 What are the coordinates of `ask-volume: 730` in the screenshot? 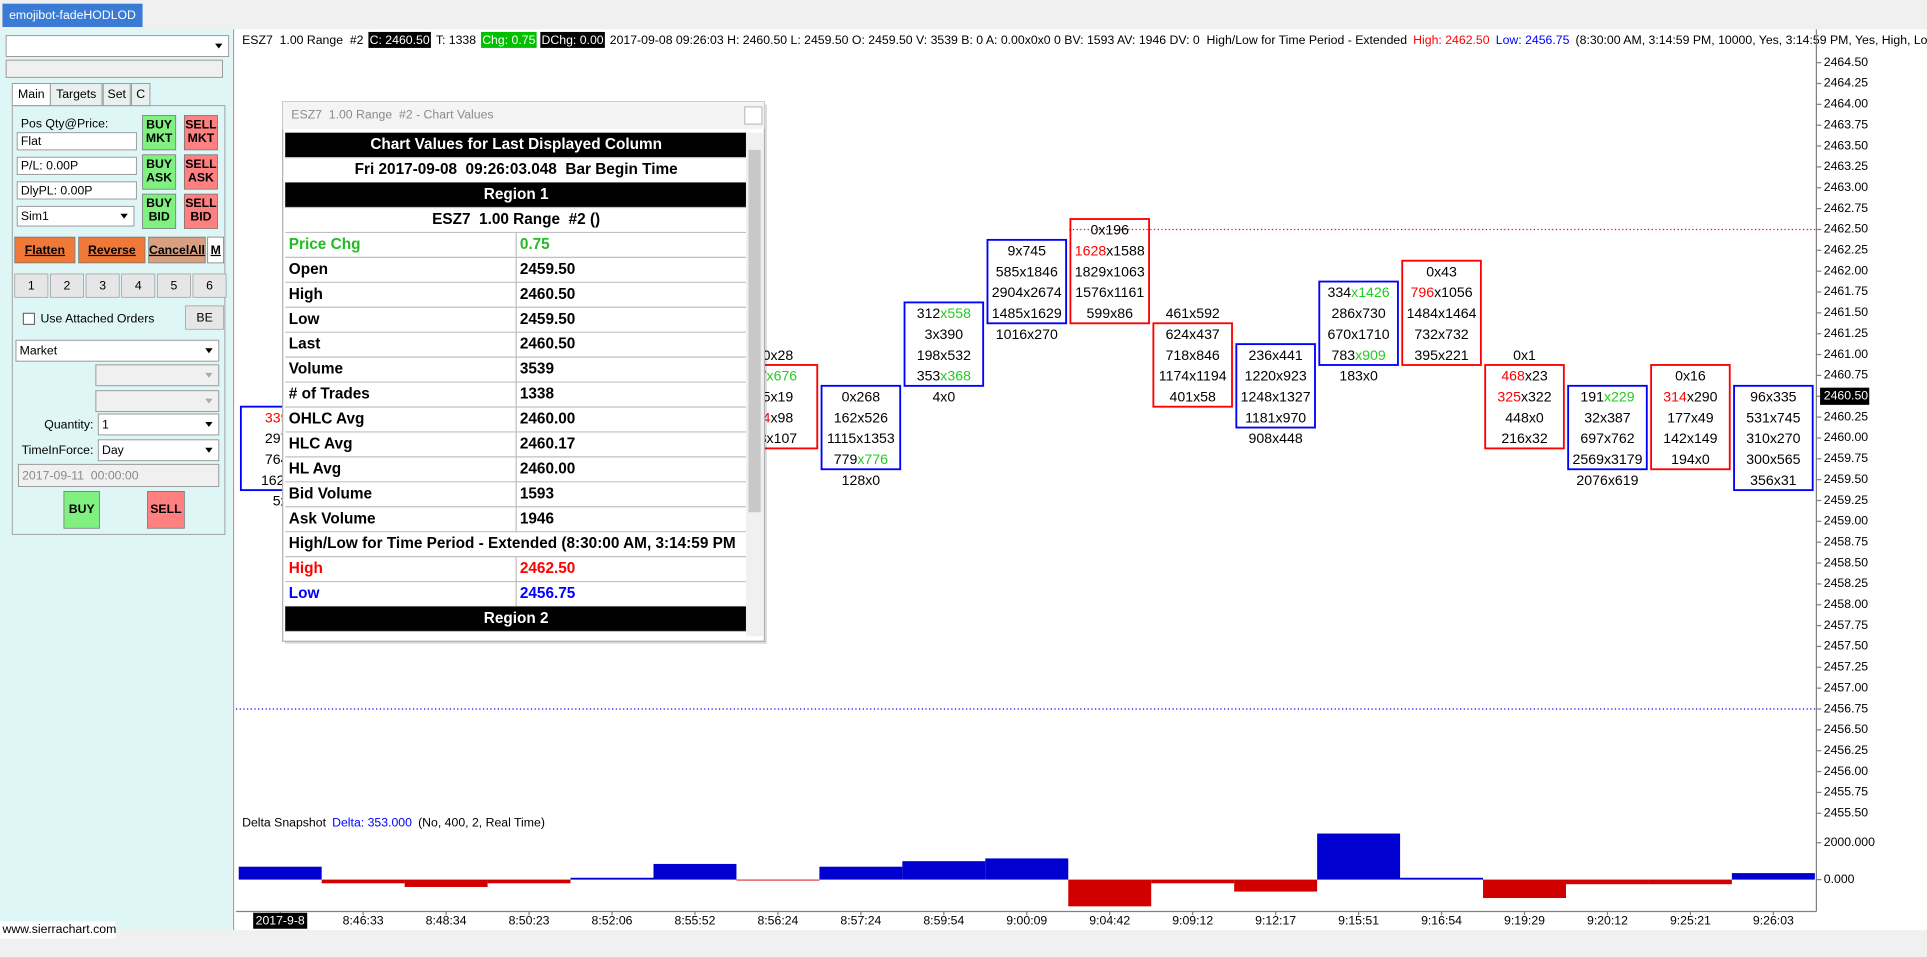 It's located at (1374, 313).